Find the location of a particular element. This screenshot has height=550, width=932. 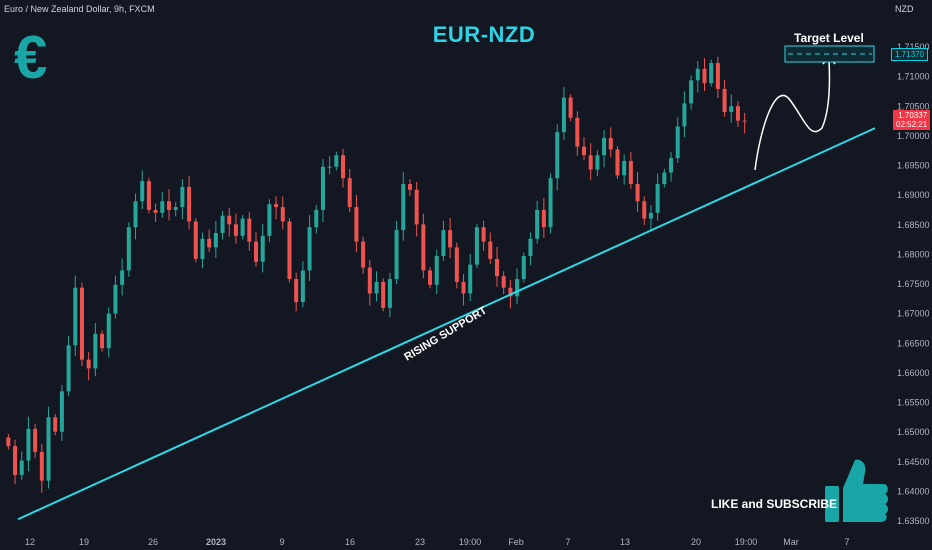

symbol-description: Euro / New Zealand Dollar, 9h, FXCM is located at coordinates (79, 9).